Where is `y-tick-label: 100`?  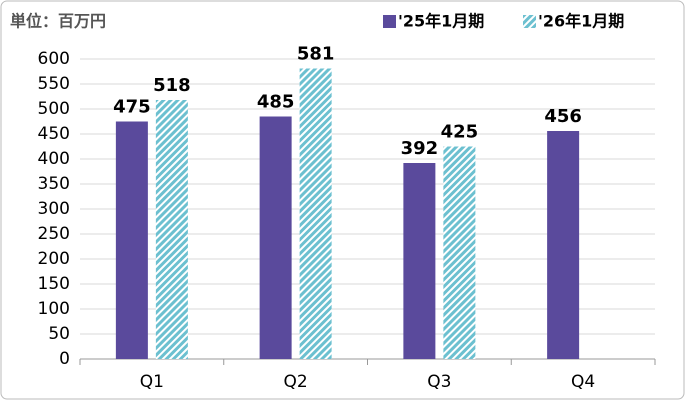 y-tick-label: 100 is located at coordinates (54, 309).